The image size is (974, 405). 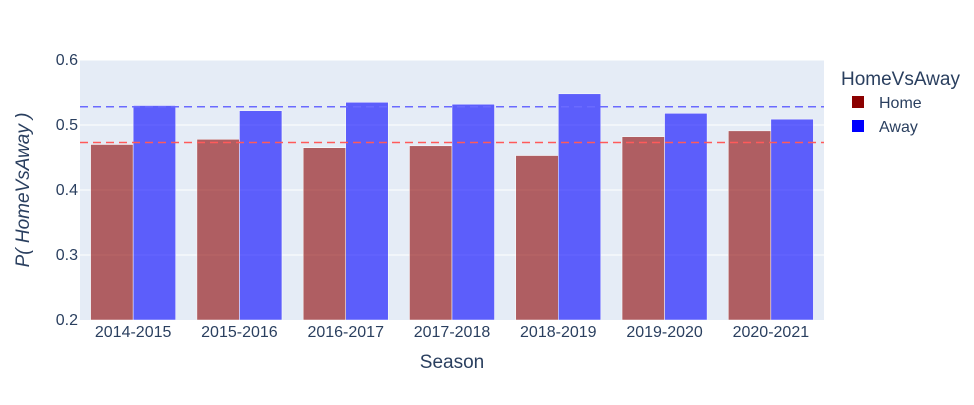 I want to click on bar-home-2016-2017, so click(x=324, y=234).